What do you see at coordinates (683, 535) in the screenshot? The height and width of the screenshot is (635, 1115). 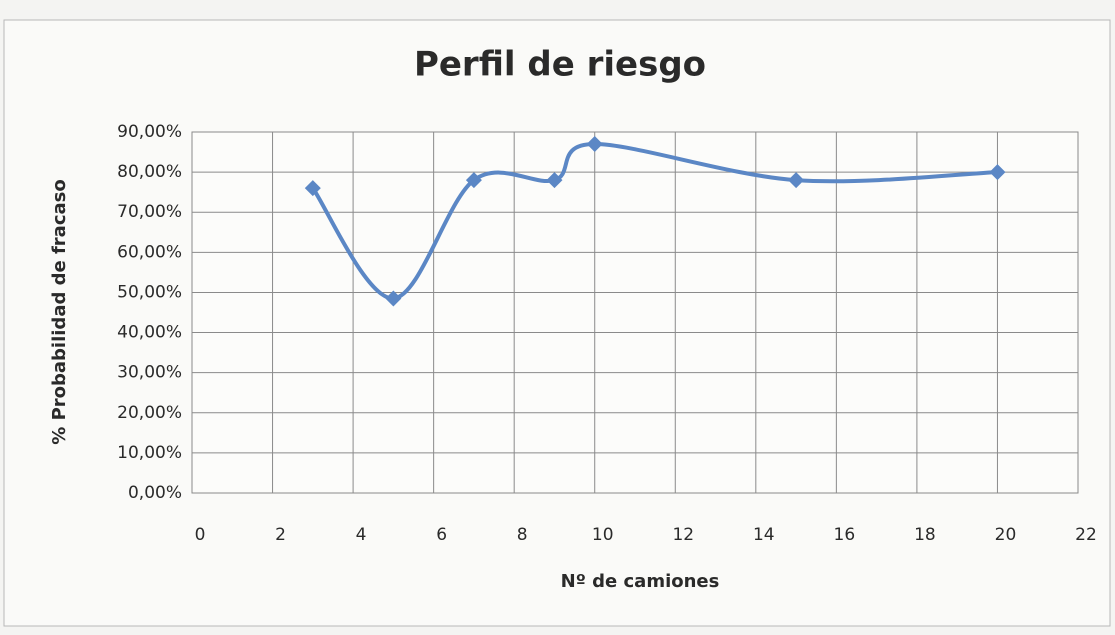 I see `x-tick-label: 12` at bounding box center [683, 535].